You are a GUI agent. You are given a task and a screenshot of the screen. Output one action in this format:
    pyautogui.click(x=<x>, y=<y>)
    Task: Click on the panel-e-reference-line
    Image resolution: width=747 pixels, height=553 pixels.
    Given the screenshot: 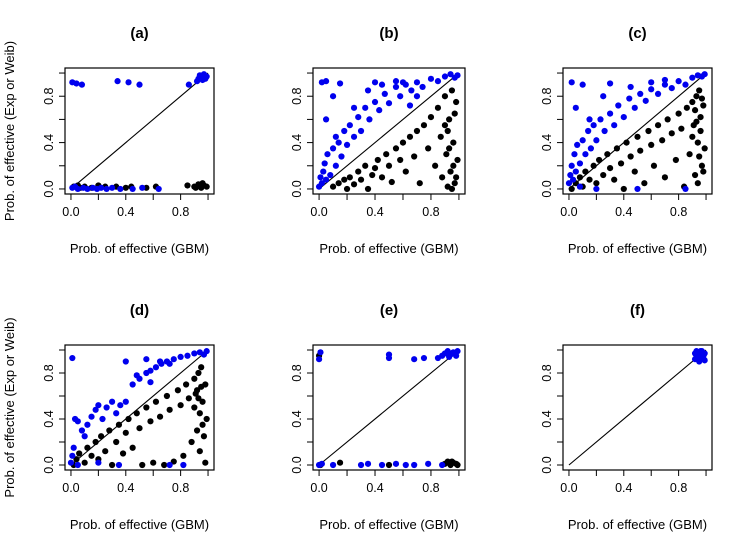 What is the action you would take?
    pyautogui.click(x=389, y=407)
    